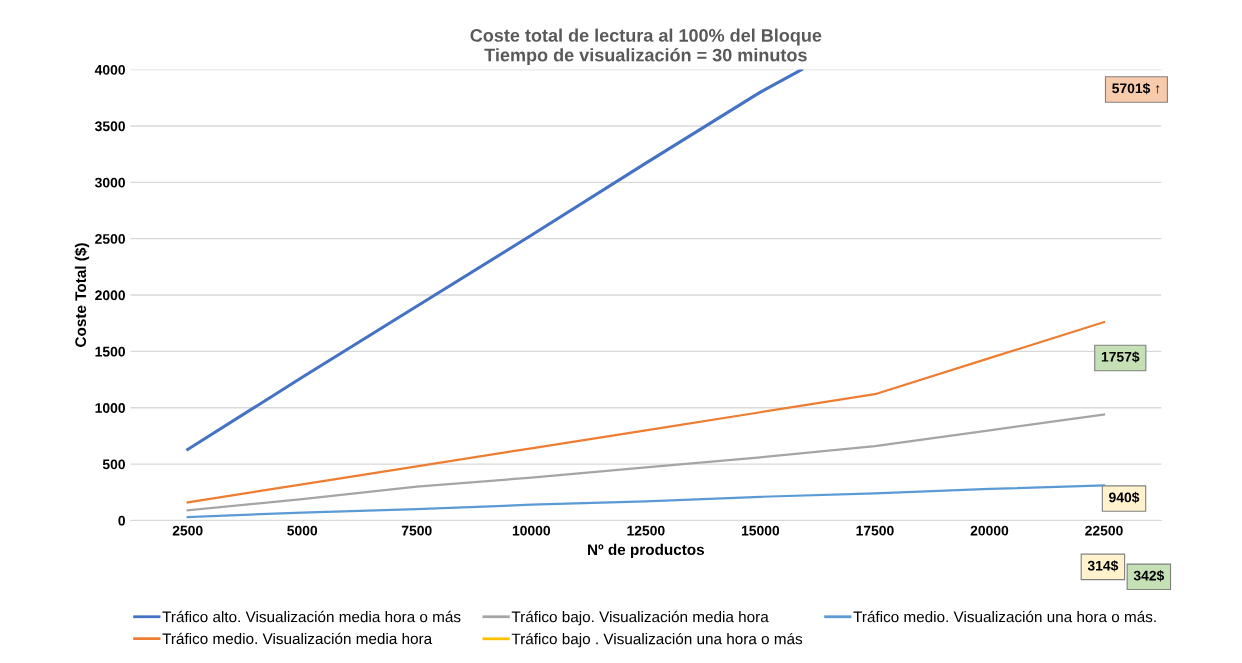 This screenshot has width=1242, height=663. What do you see at coordinates (311, 616) in the screenshot?
I see `legend-label: Tráfico alto. Visualización media hora o más` at bounding box center [311, 616].